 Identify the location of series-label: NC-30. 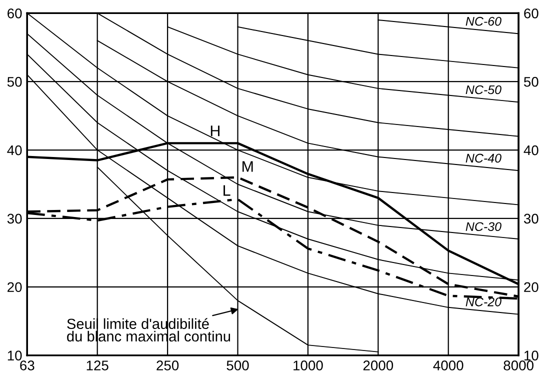
(484, 227).